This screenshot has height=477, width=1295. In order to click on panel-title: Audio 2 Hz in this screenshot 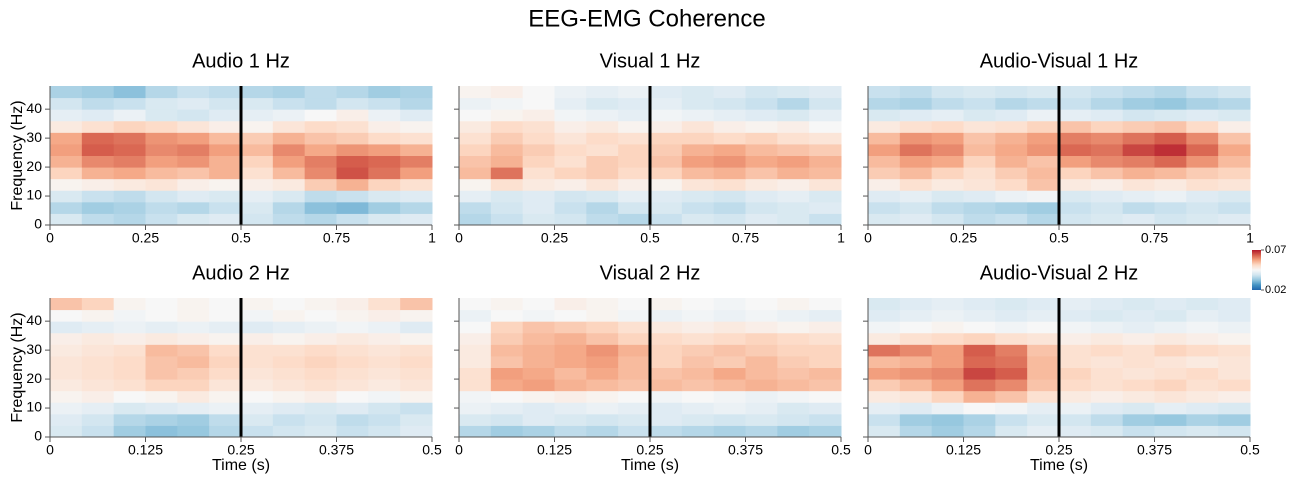, I will do `click(241, 273)`.